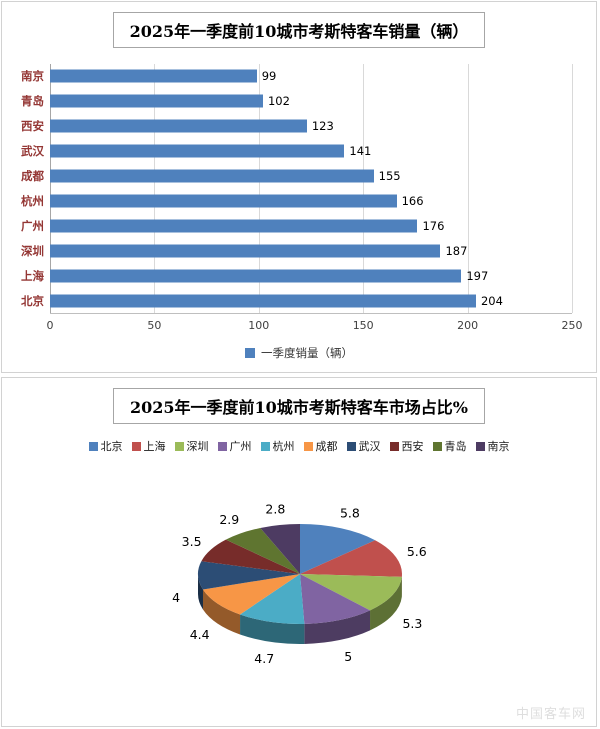 This screenshot has height=729, width=600. I want to click on legend-label: 武汉, so click(369, 446).